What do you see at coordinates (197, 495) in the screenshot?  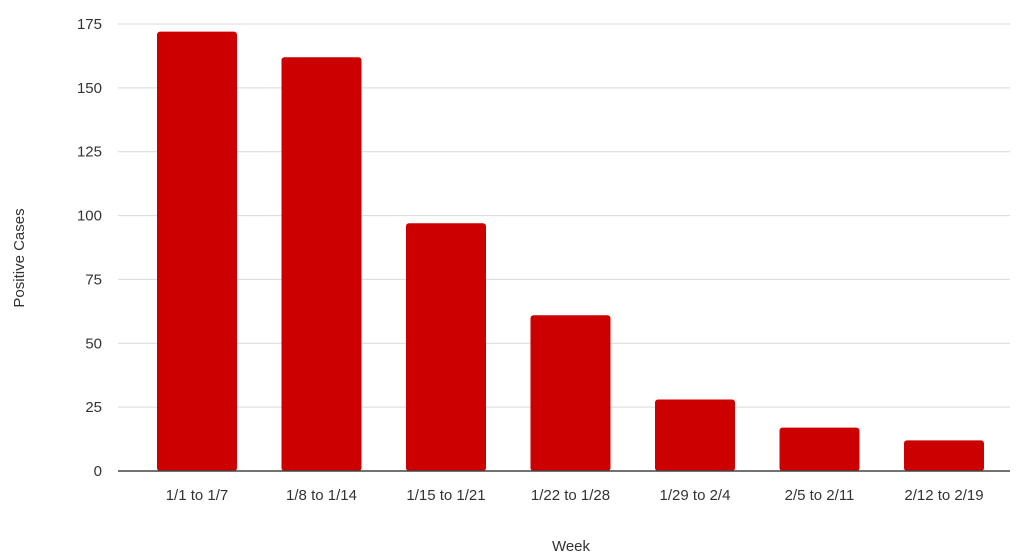 I see `x-tick-label: 1/1 to 1/7` at bounding box center [197, 495].